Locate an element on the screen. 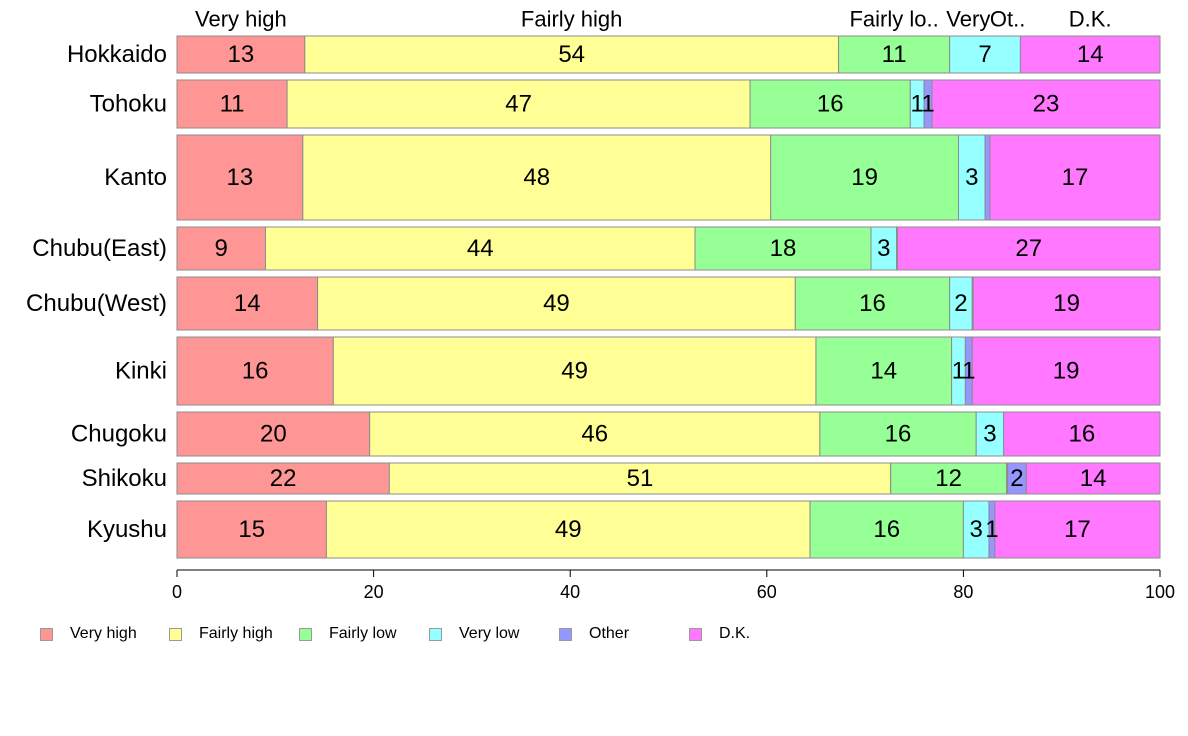 The image size is (1188, 736). legend-item-very-low: Very low is located at coordinates (474, 634).